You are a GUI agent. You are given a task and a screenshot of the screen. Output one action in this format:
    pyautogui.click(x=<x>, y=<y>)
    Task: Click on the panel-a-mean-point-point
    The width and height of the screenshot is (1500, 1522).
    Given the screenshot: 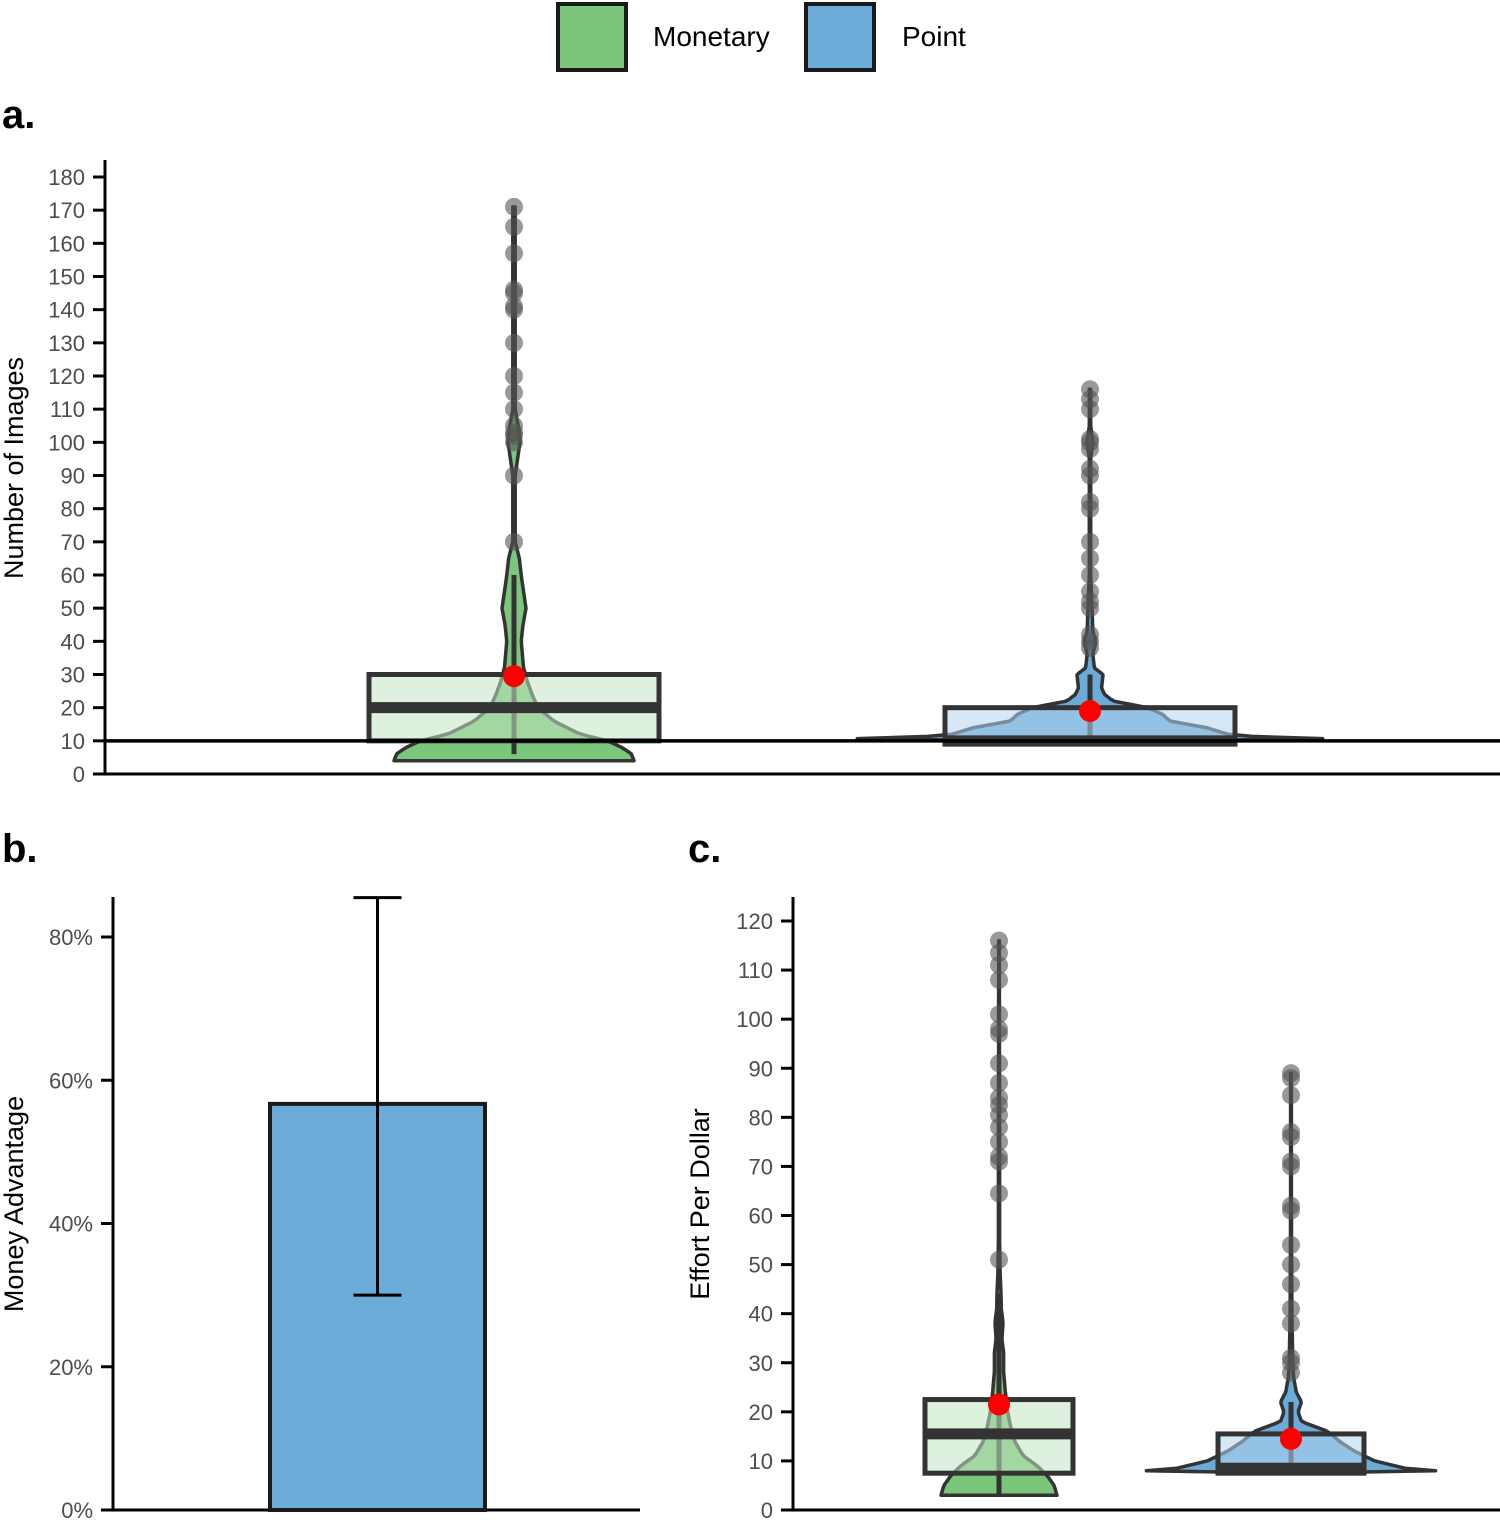 What is the action you would take?
    pyautogui.click(x=1090, y=710)
    